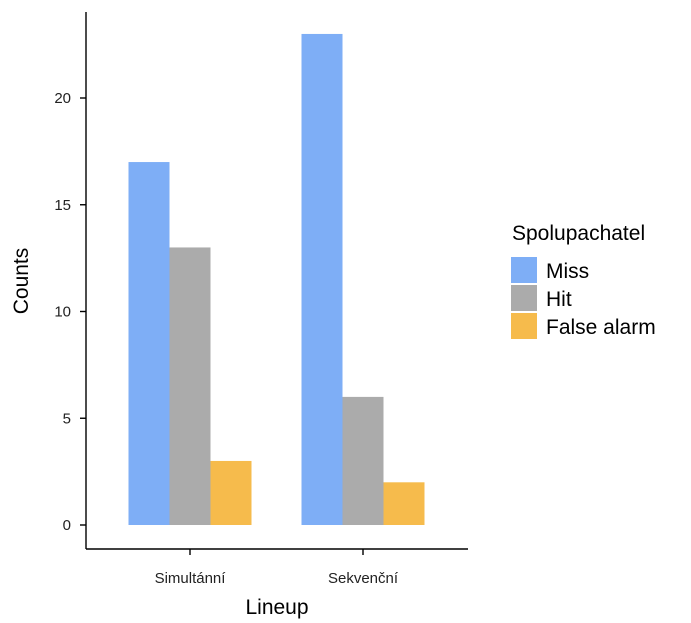 The height and width of the screenshot is (623, 691). Describe the element at coordinates (62, 205) in the screenshot. I see `y-tick-label: 15` at that location.